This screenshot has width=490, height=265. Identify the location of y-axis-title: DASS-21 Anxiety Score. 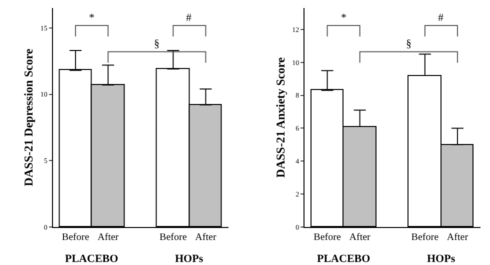
(280, 117).